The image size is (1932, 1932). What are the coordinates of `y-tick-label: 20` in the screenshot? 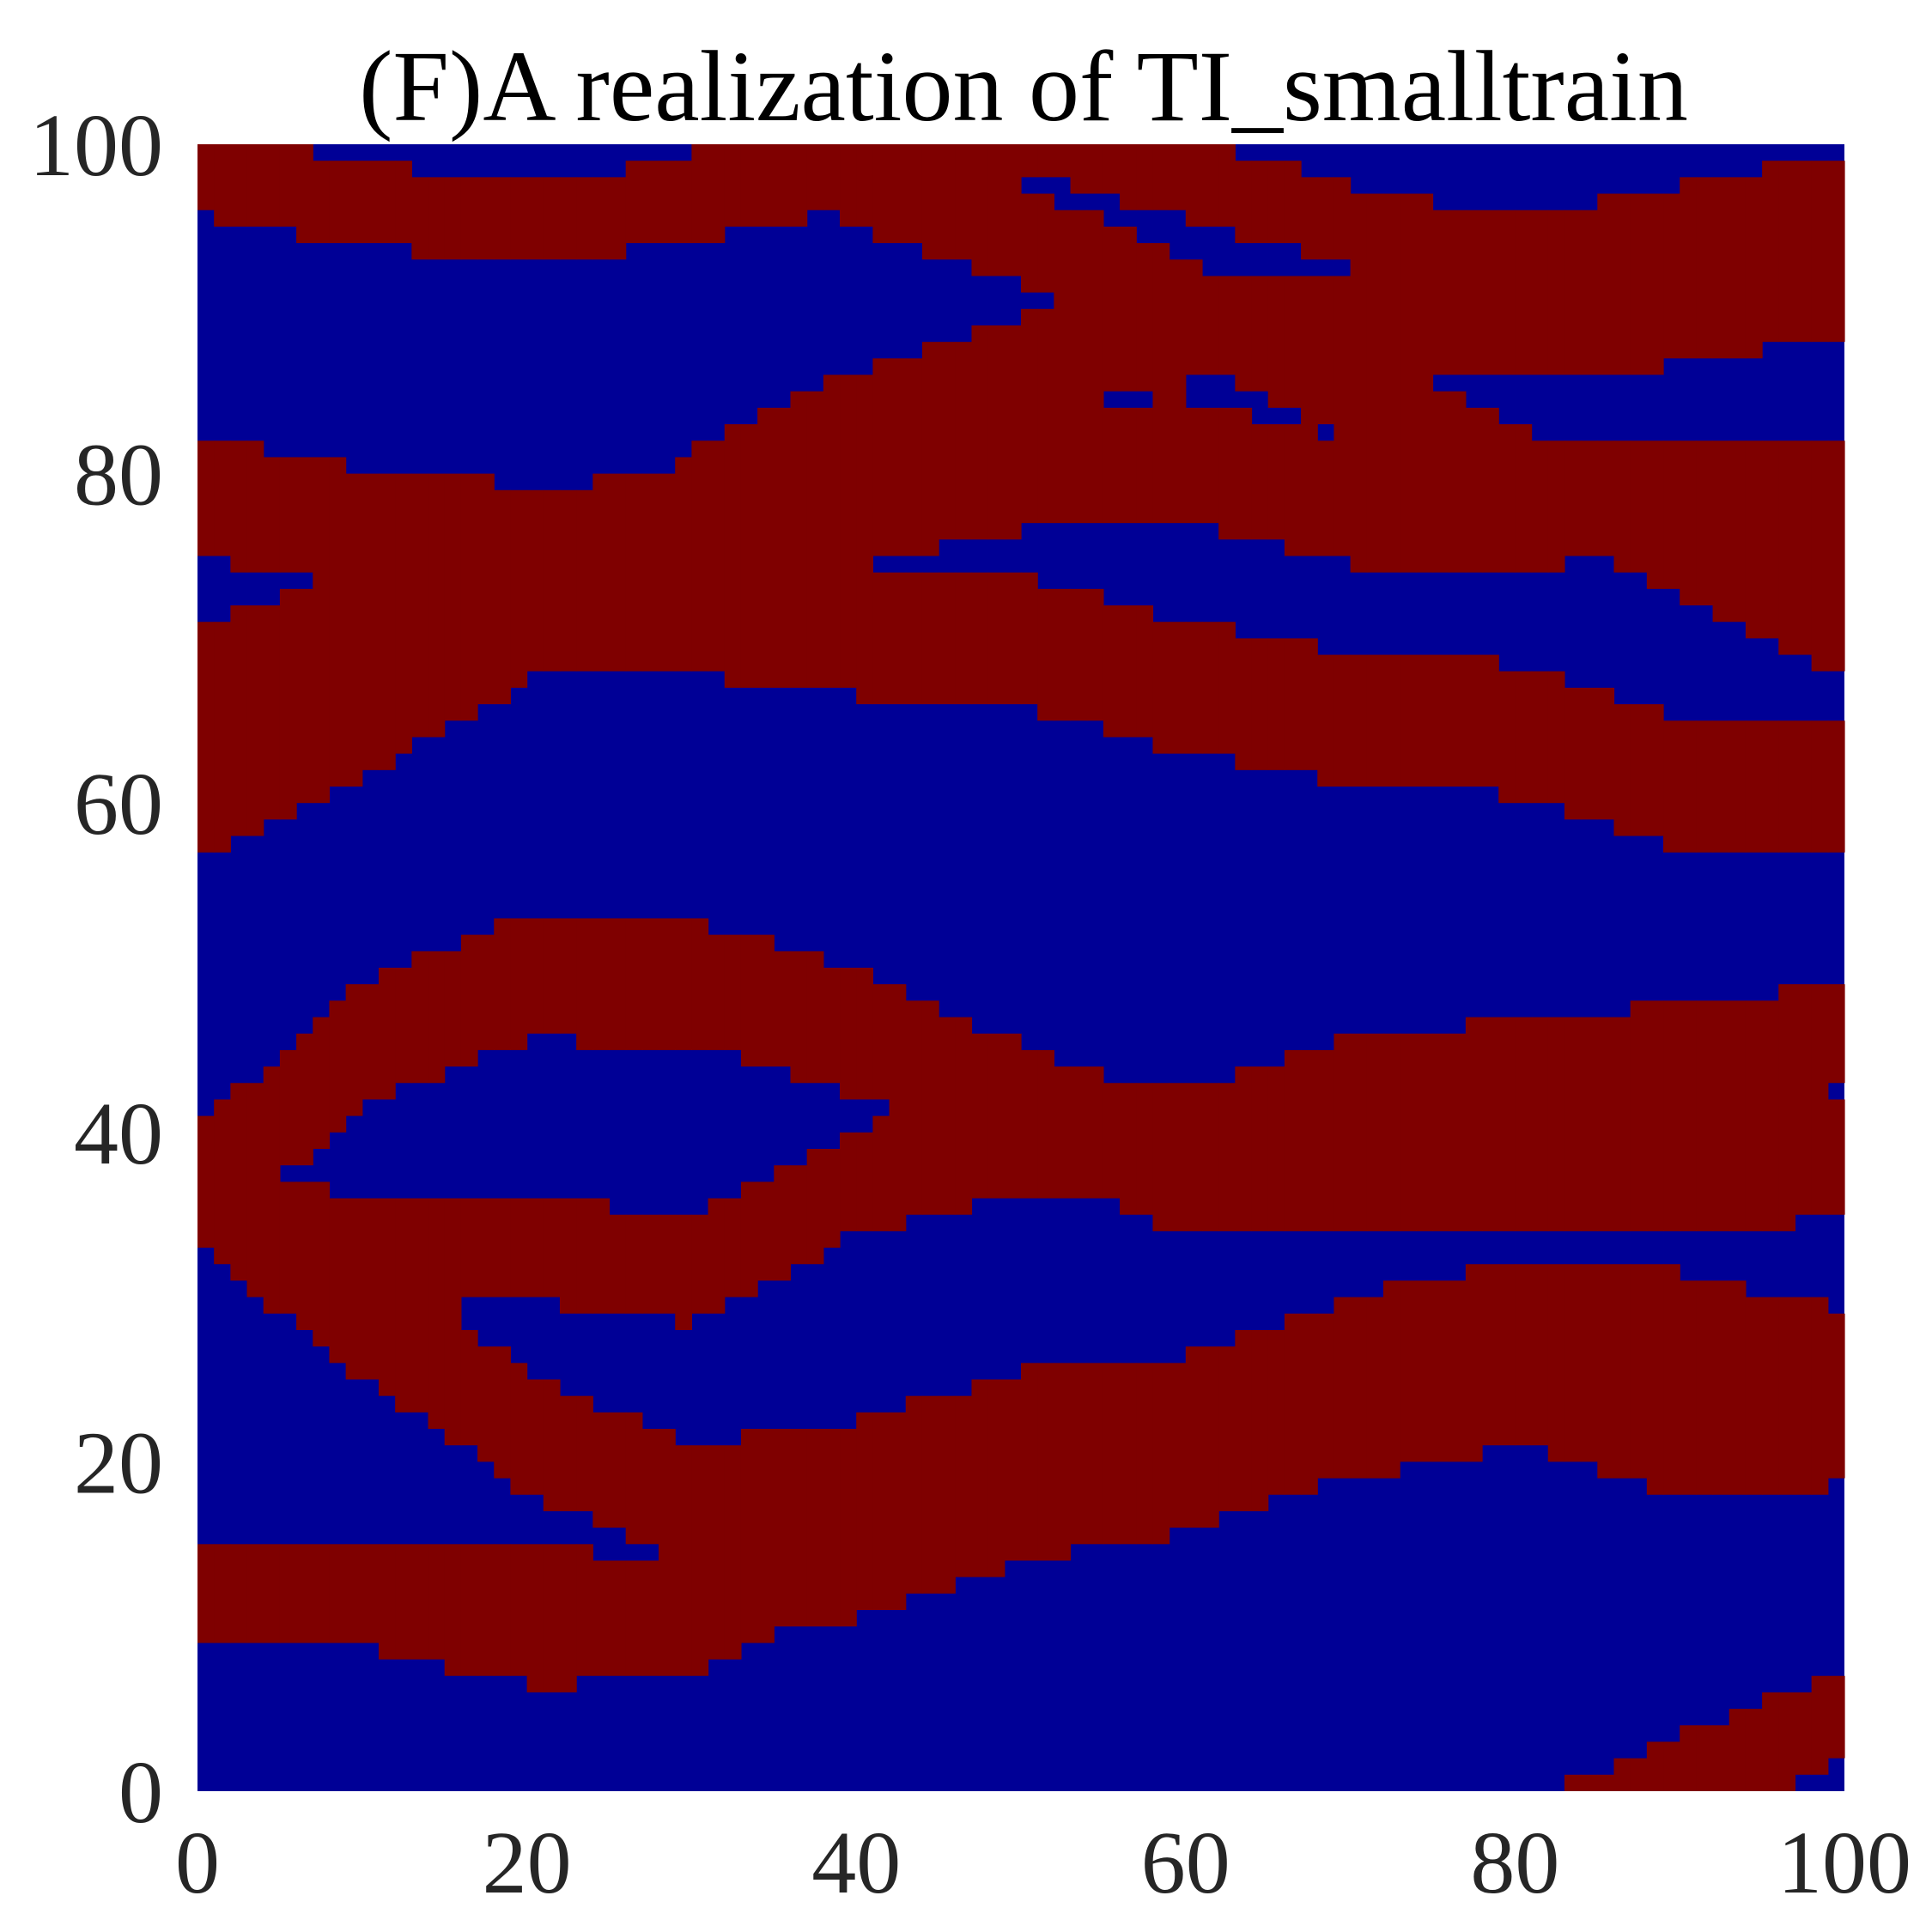 It's located at (118, 1462).